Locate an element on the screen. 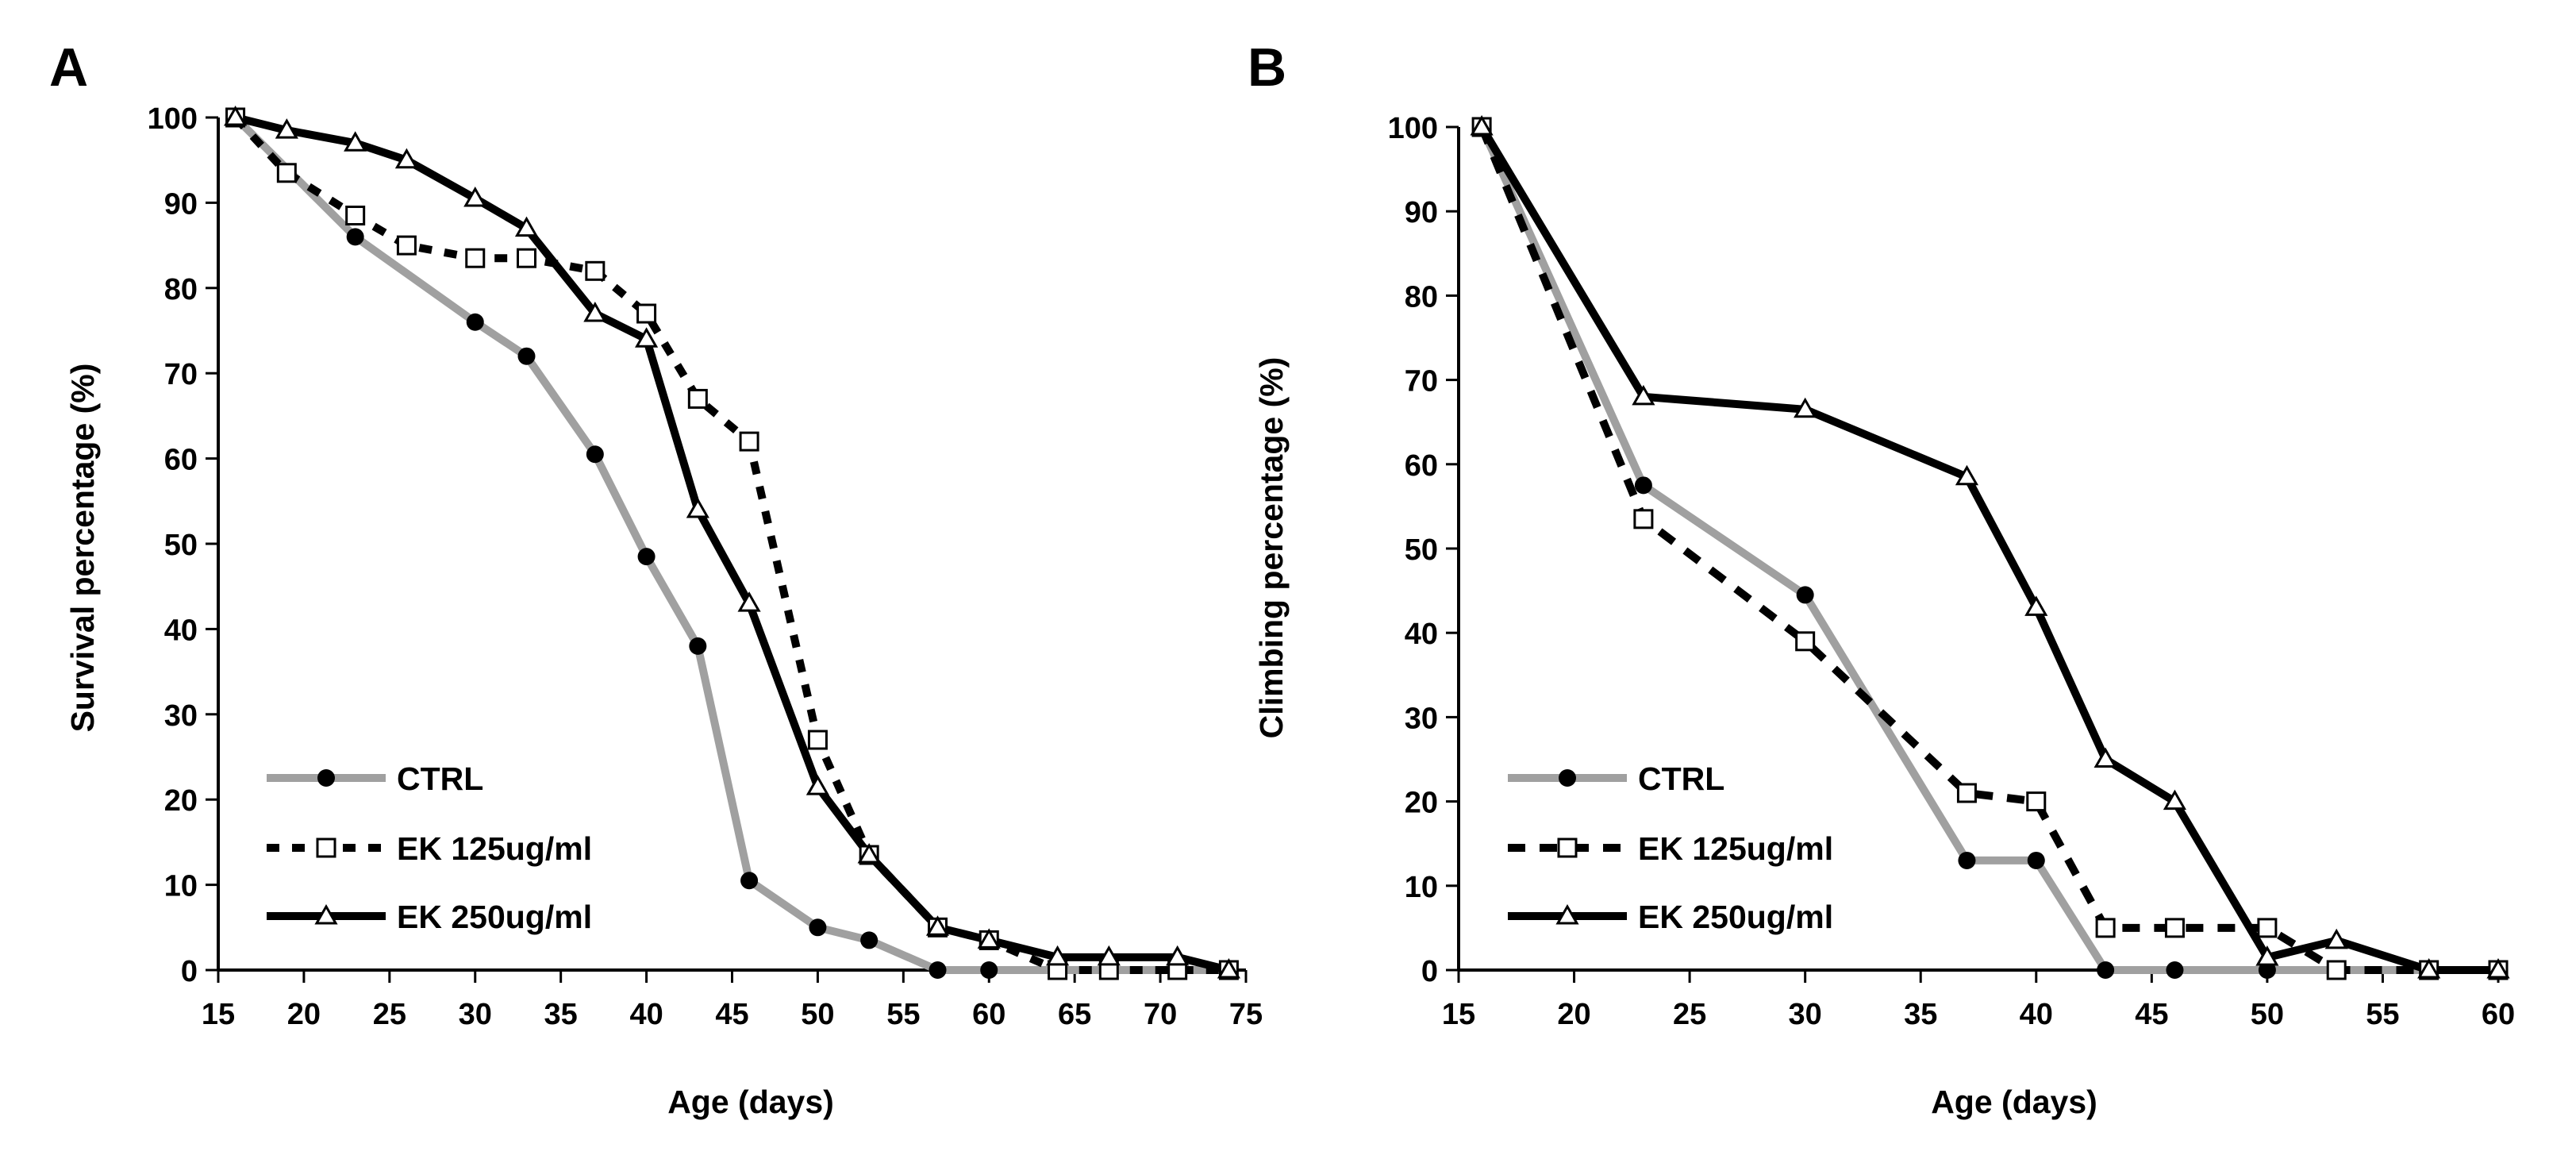 The height and width of the screenshot is (1159, 2576). panel-a-legend-entry-ek125: EK 125ug/ml is located at coordinates (429, 849).